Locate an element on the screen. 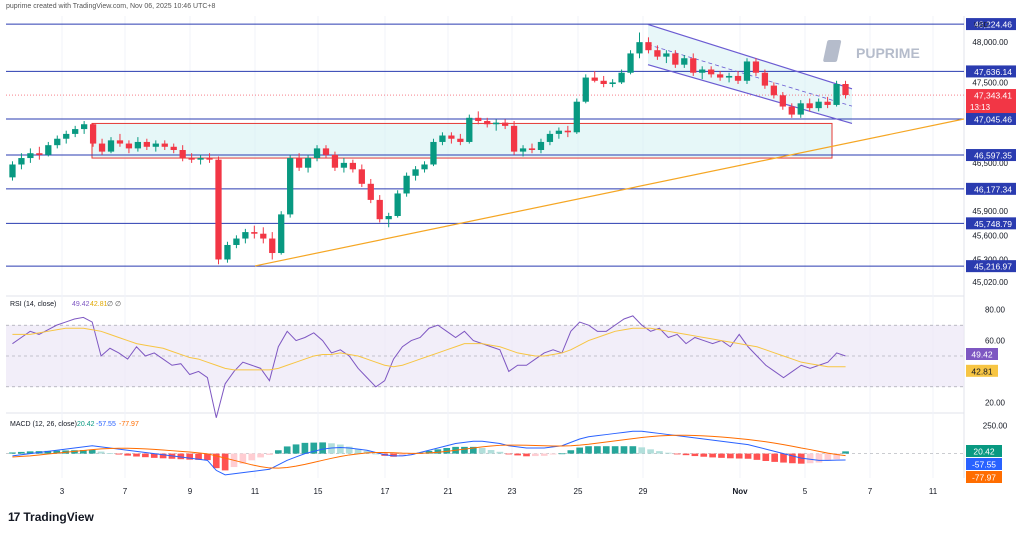  rsi-extra-values: ∅ ∅ is located at coordinates (114, 304).